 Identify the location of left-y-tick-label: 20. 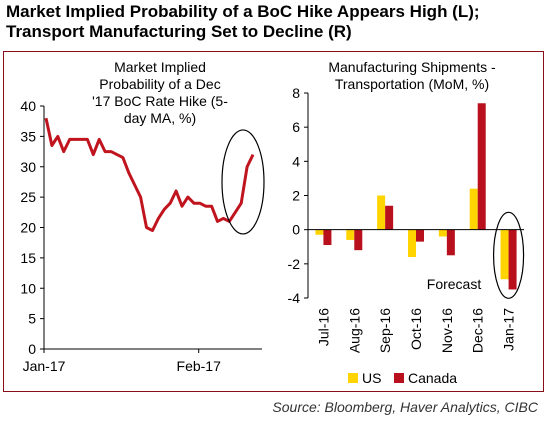
(28, 228).